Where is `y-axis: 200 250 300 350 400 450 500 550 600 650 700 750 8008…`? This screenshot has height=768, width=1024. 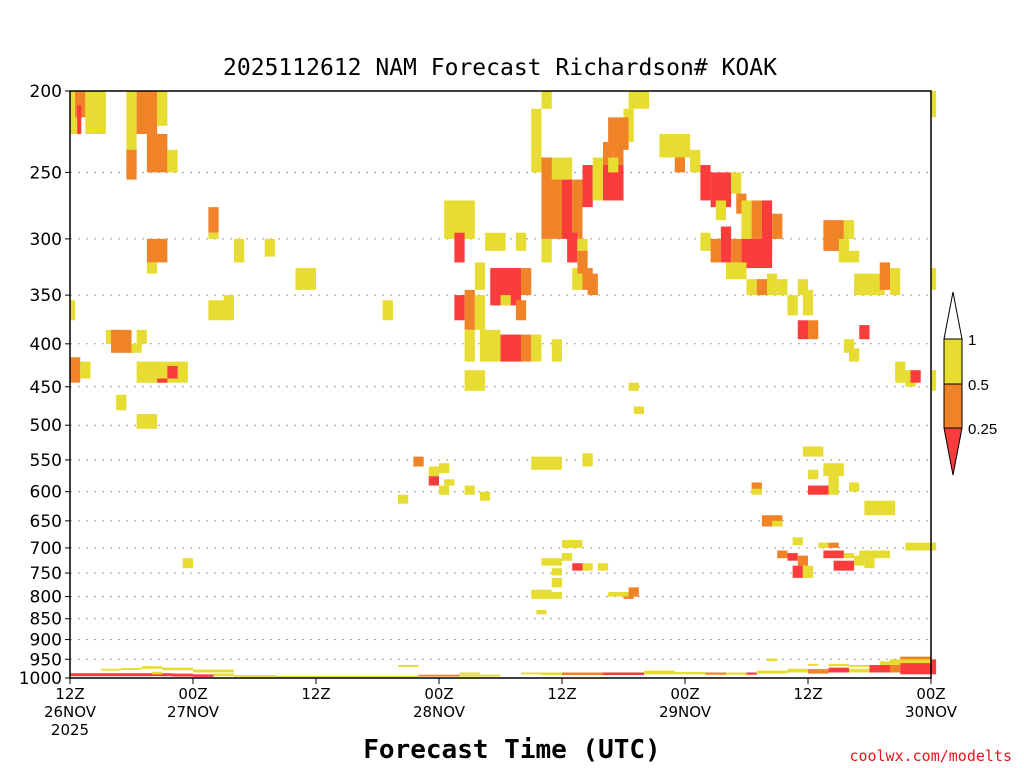
y-axis: 200 250 300 350 400 450 500 550 600 650 700 750 8008… is located at coordinates (44, 385).